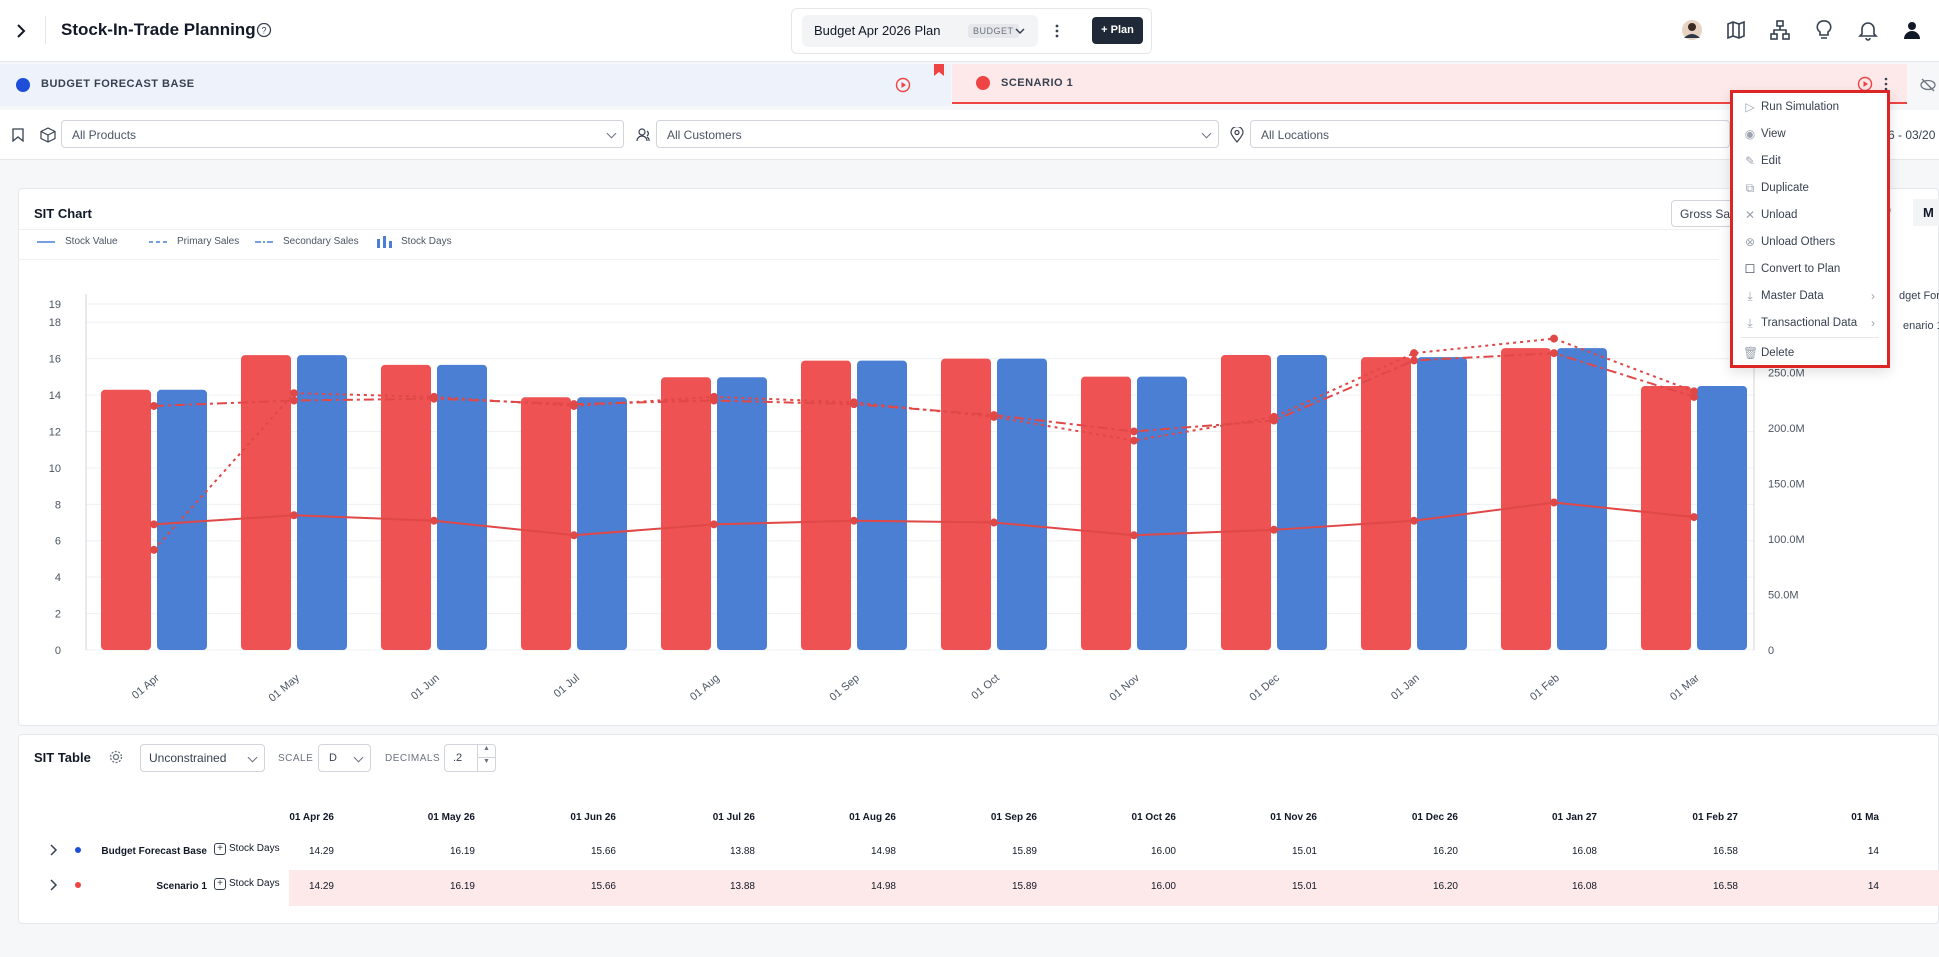  Describe the element at coordinates (1692, 30) in the screenshot. I see `avatar` at that location.